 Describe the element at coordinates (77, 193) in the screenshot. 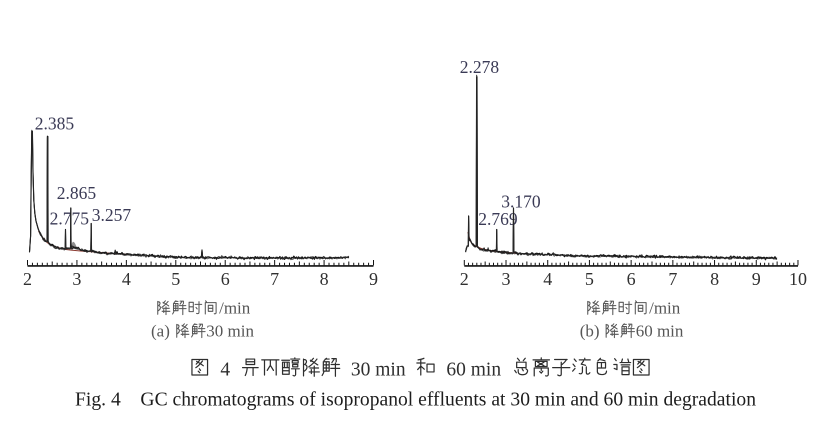

I see `svg-text: 2.865` at that location.